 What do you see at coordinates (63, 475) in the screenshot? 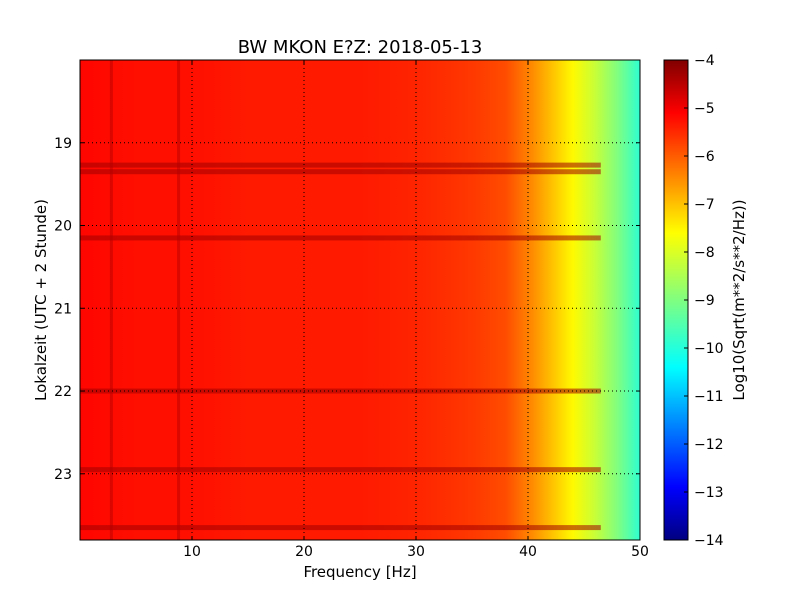
I see `y-tick-label: 23` at bounding box center [63, 475].